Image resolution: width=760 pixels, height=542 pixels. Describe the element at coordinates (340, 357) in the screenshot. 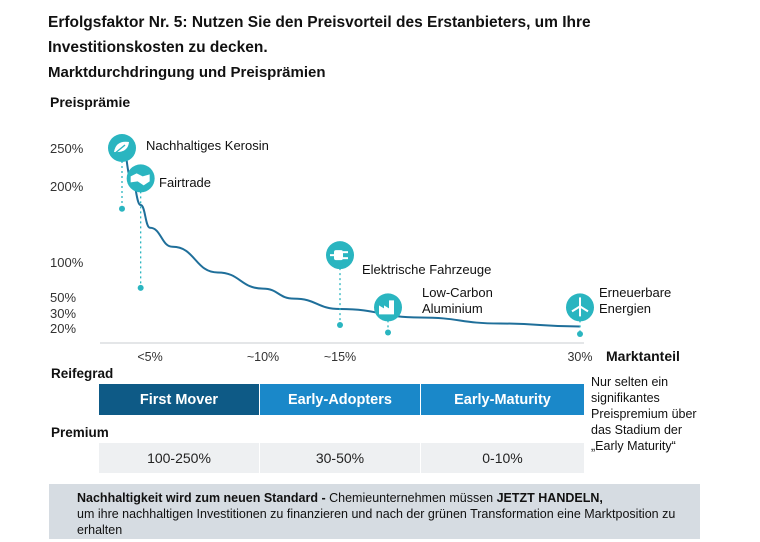

I see `x-tick-label: ~15%` at that location.